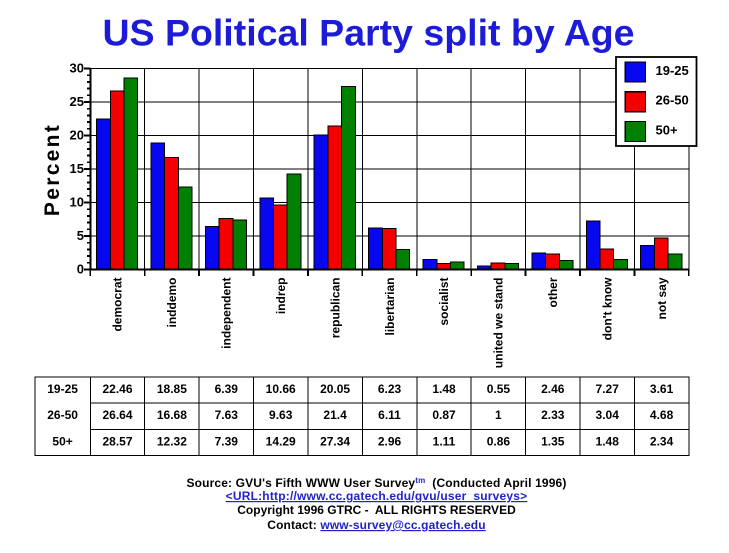  Describe the element at coordinates (662, 415) in the screenshot. I see `svg-text: 4.68` at that location.